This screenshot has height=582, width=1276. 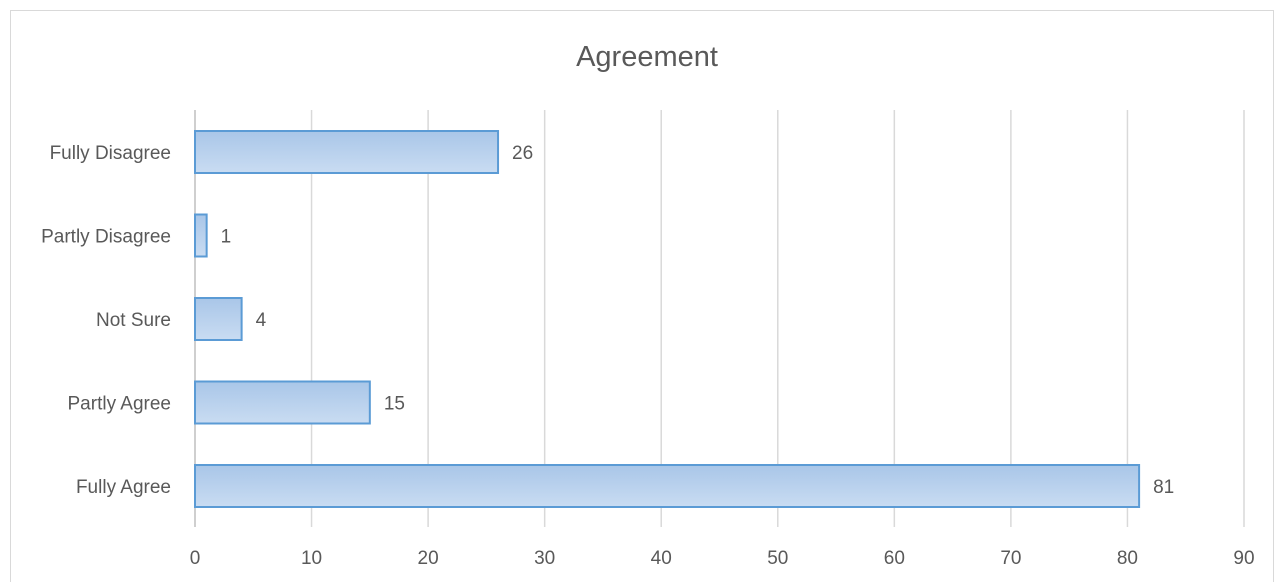 I want to click on data-label-partly-agree: 15, so click(x=394, y=404).